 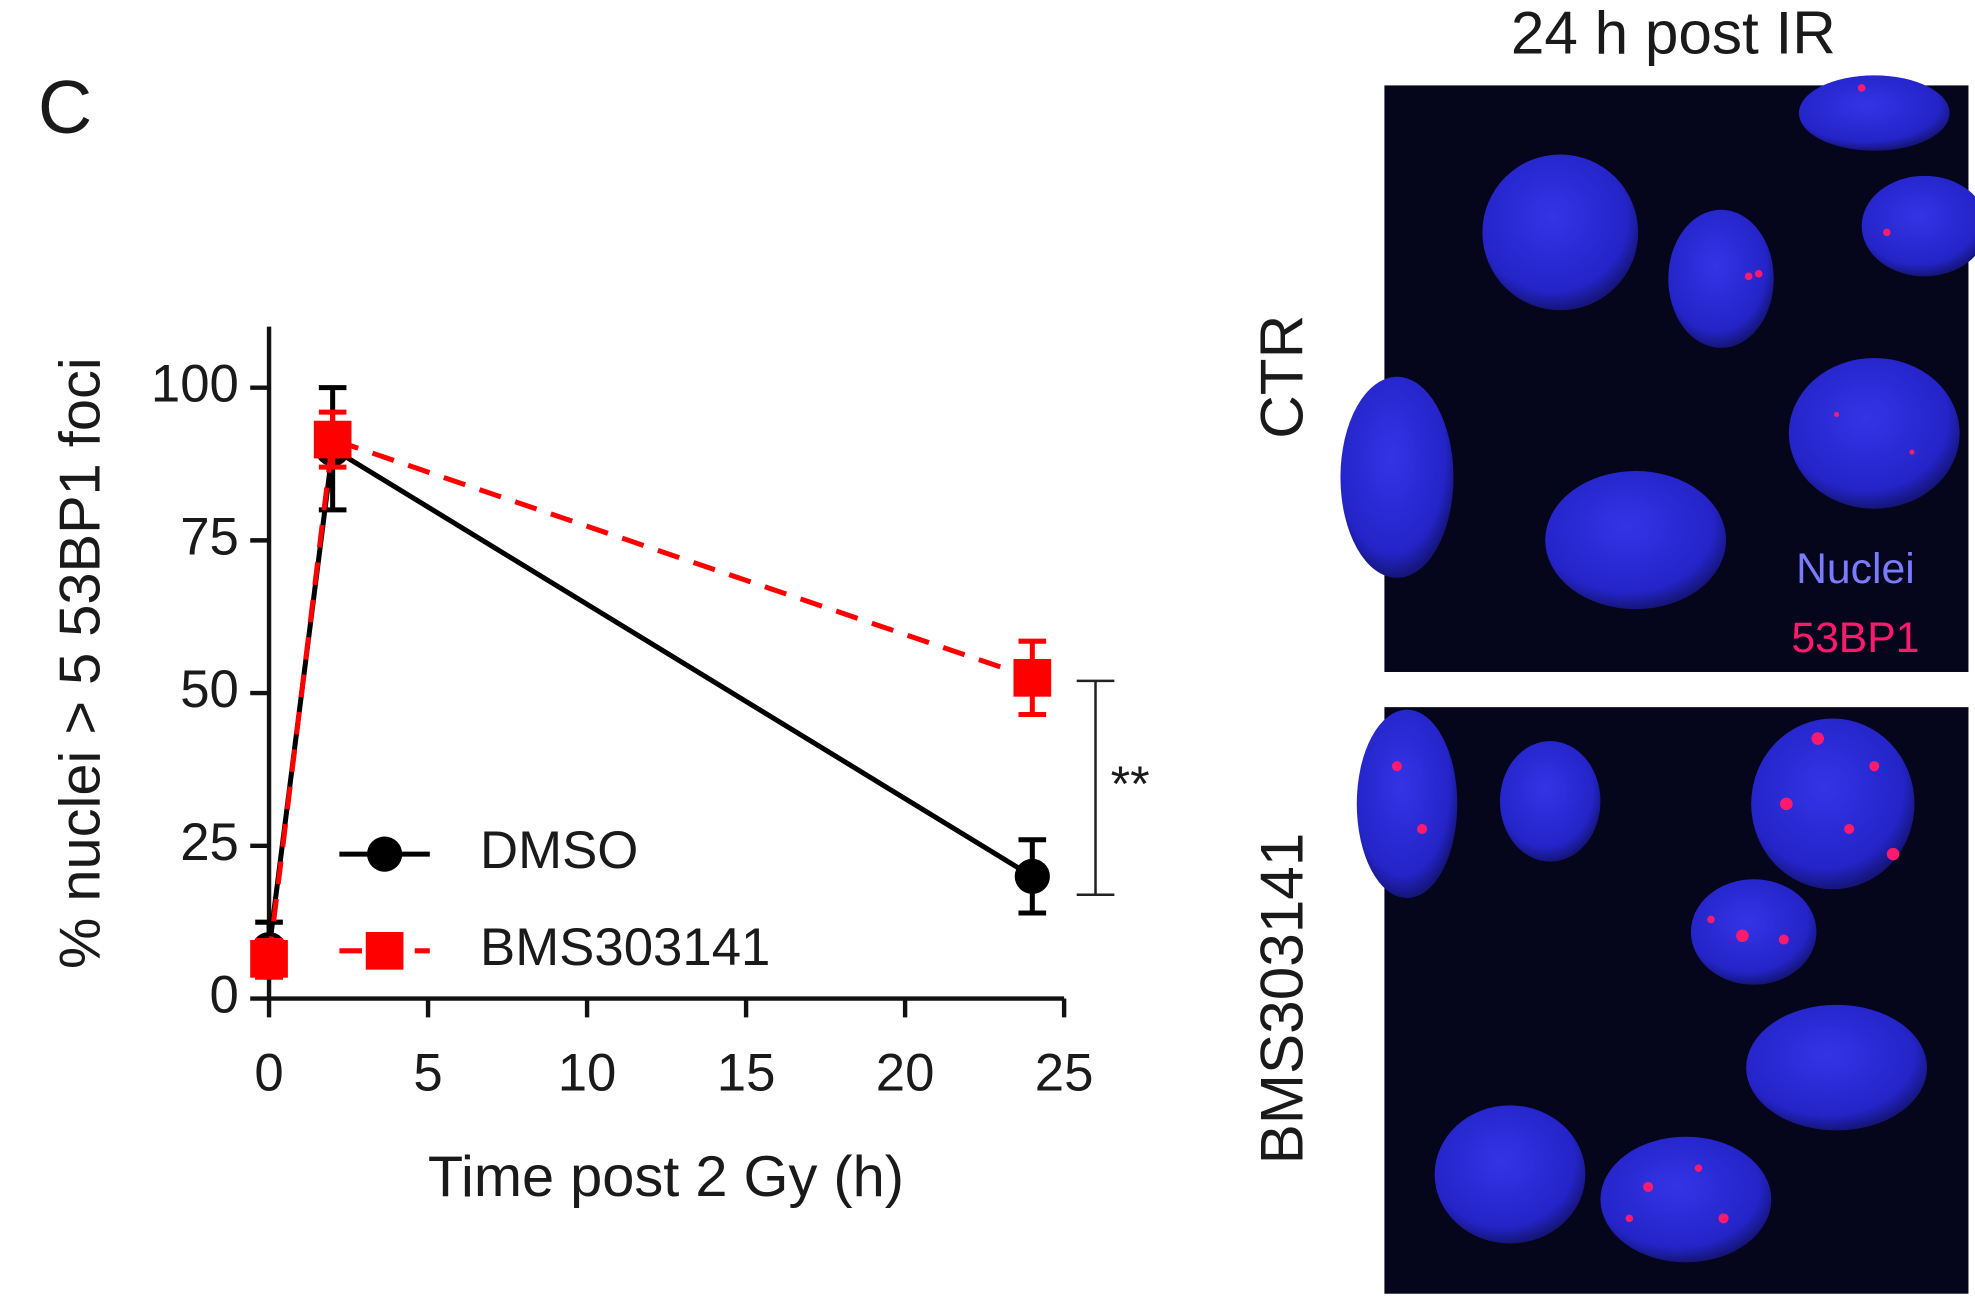 I want to click on channel-label: Nuclei, so click(x=1855, y=569).